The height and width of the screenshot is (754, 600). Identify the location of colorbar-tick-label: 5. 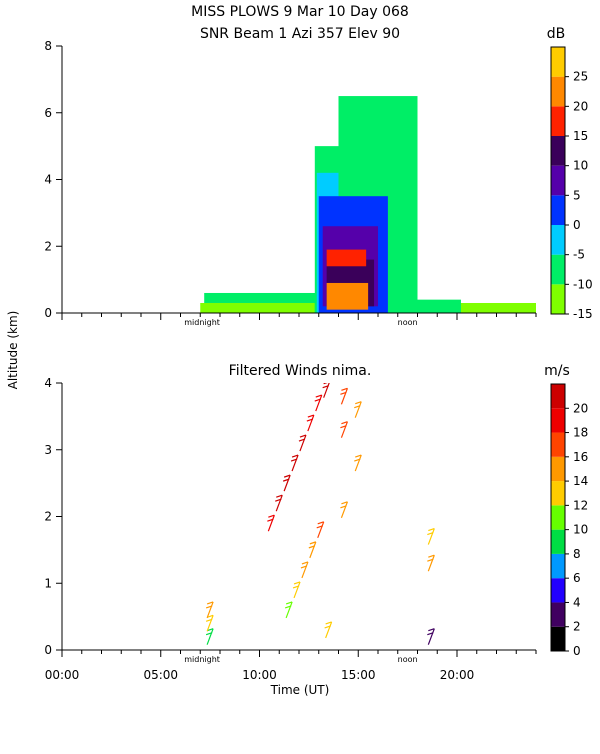
(577, 195).